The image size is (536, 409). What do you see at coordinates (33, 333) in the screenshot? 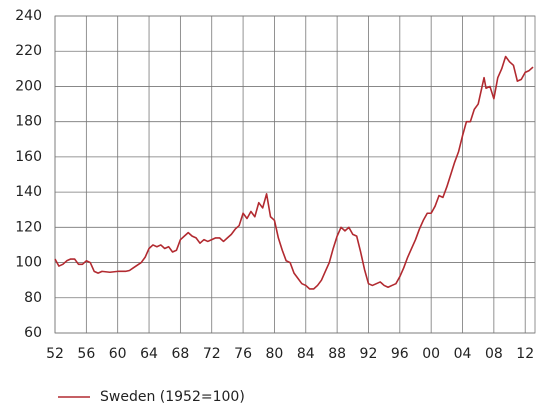
I see `y-tick-label: 60` at bounding box center [33, 333].